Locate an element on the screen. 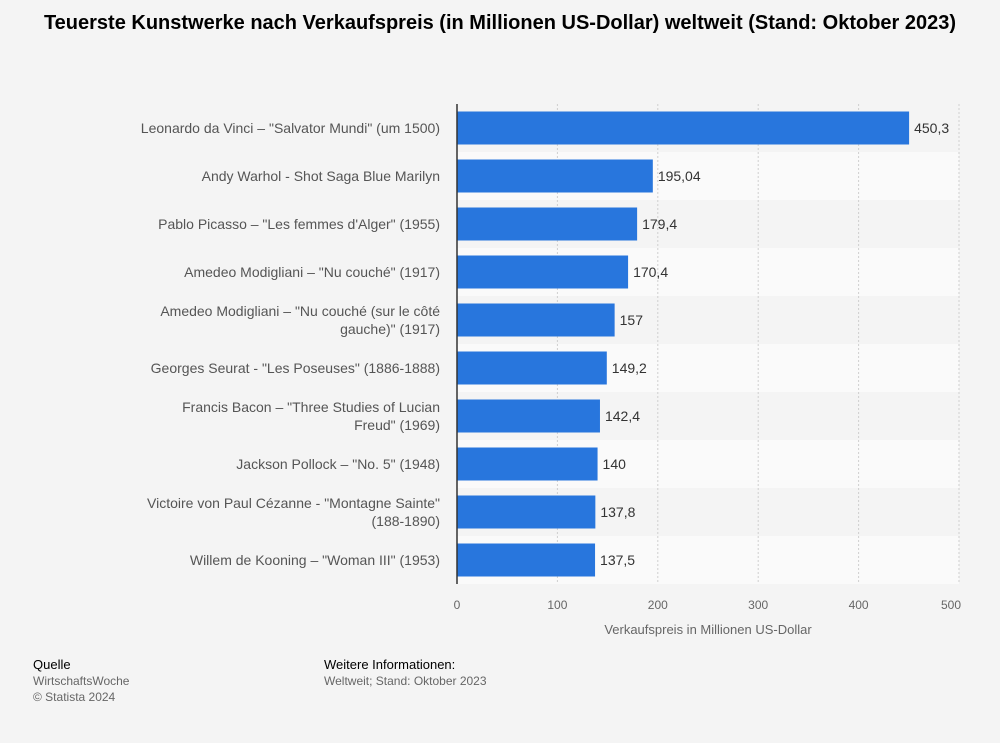  data-label: 149,2 is located at coordinates (629, 368).